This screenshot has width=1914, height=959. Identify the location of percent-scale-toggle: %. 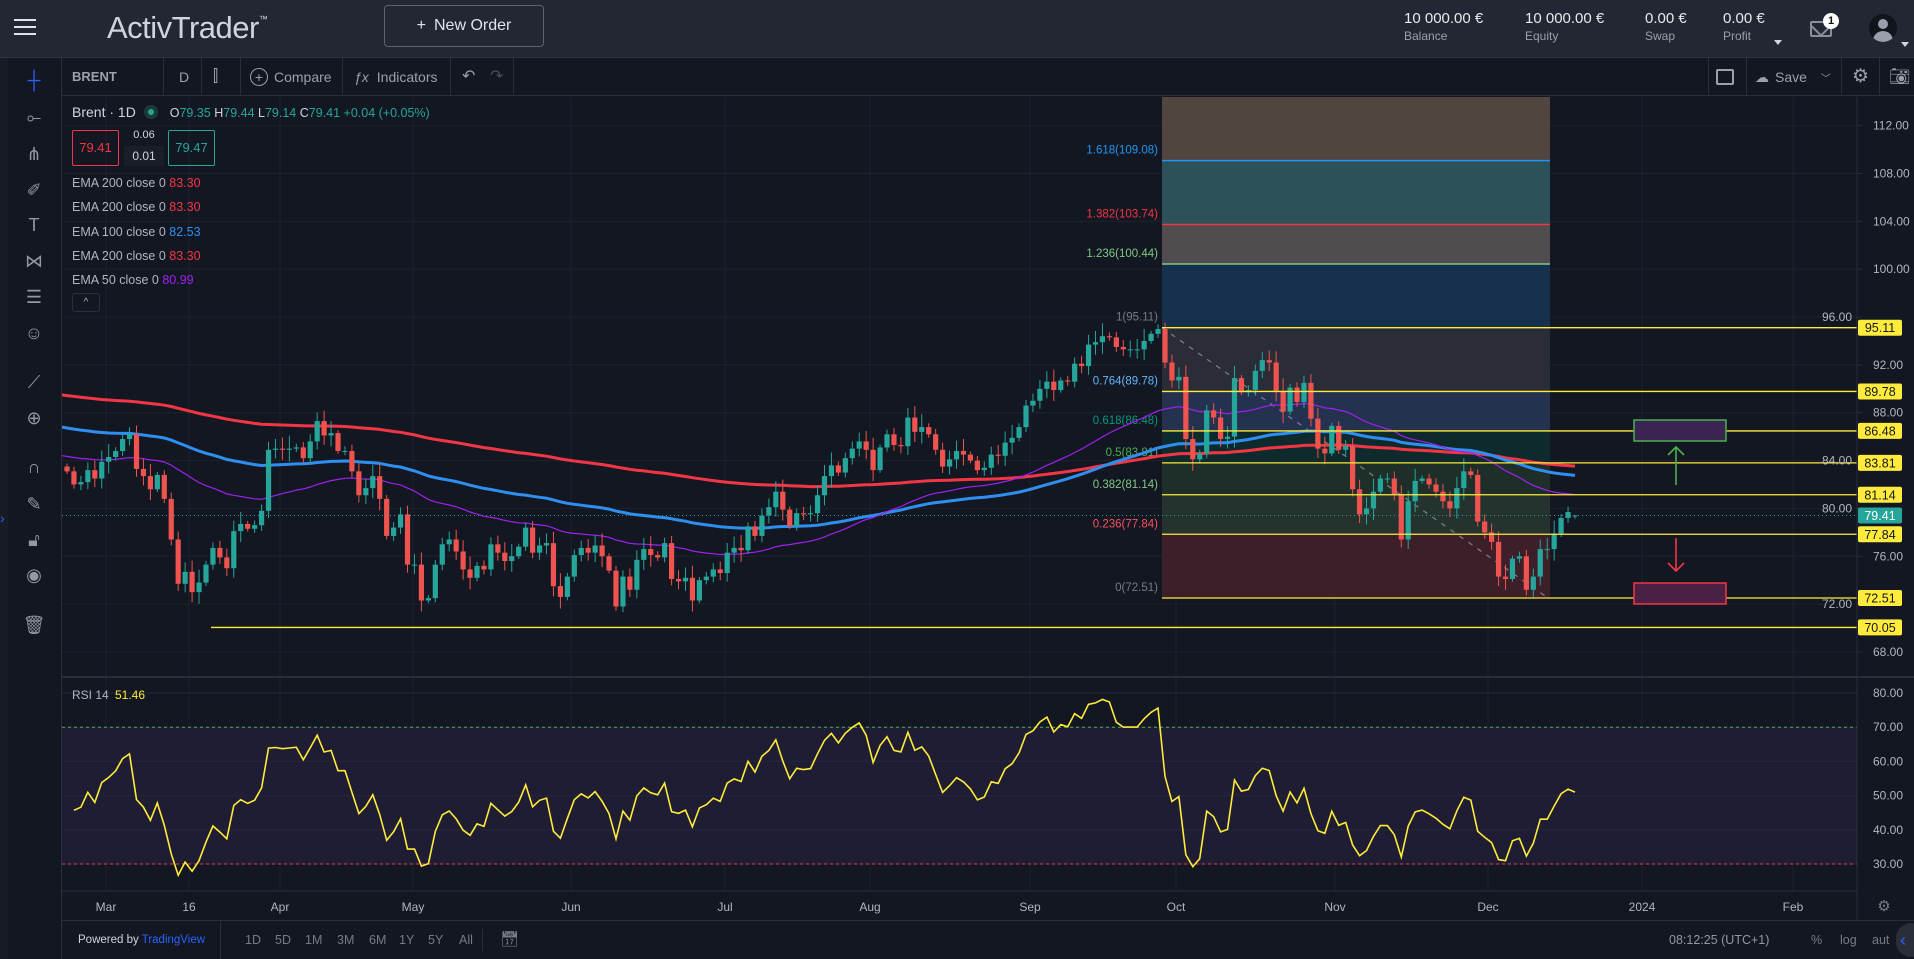
(1817, 940).